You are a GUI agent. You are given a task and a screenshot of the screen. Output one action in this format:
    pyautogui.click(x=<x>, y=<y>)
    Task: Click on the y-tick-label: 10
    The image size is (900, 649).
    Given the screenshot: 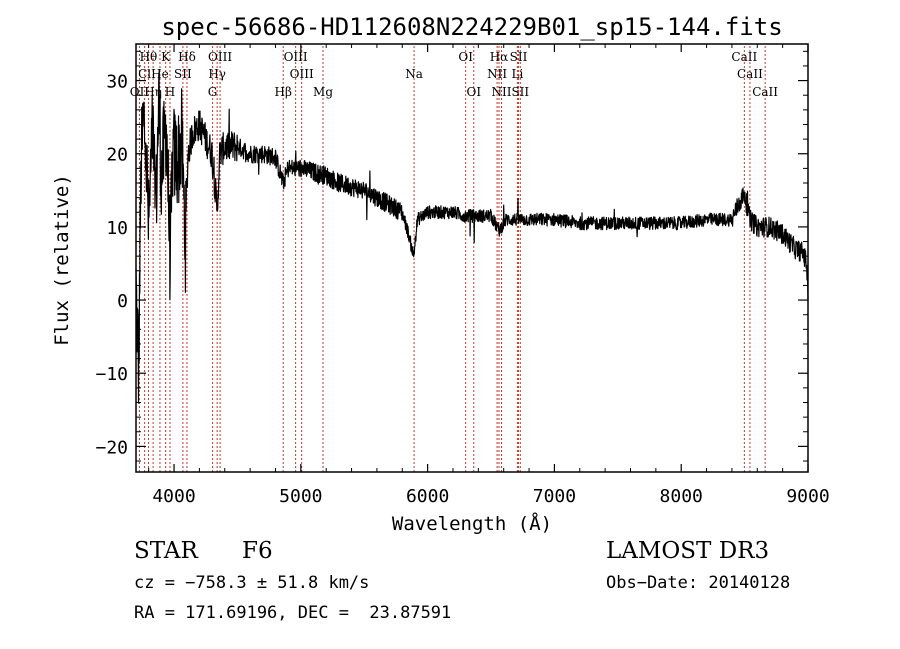 What is the action you would take?
    pyautogui.click(x=117, y=228)
    